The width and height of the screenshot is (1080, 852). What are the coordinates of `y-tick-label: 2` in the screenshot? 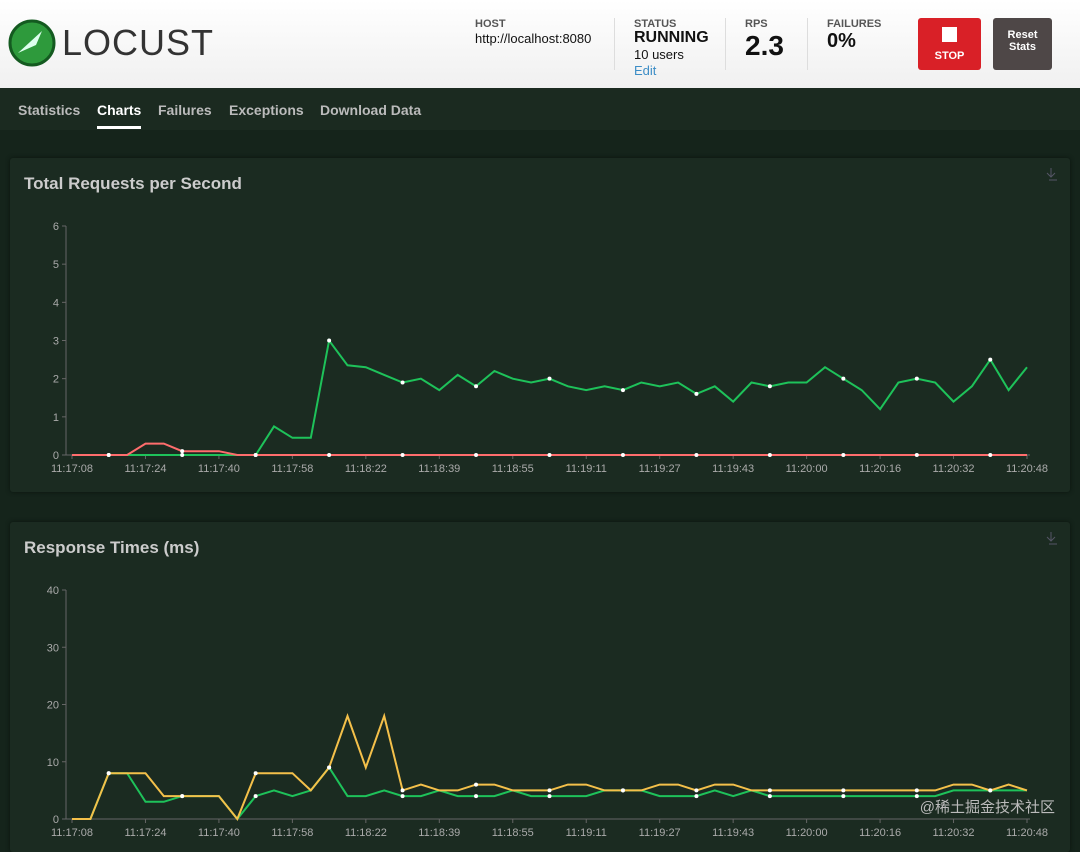 It's located at (56, 380).